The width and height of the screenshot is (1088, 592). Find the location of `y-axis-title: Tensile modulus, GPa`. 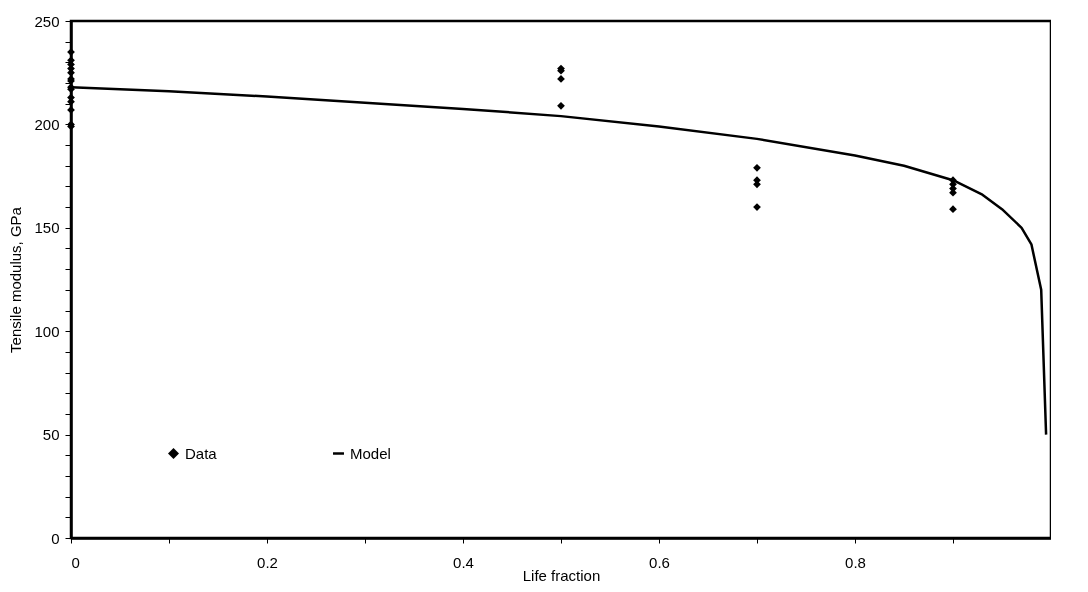

y-axis-title: Tensile modulus, GPa is located at coordinates (16, 279).